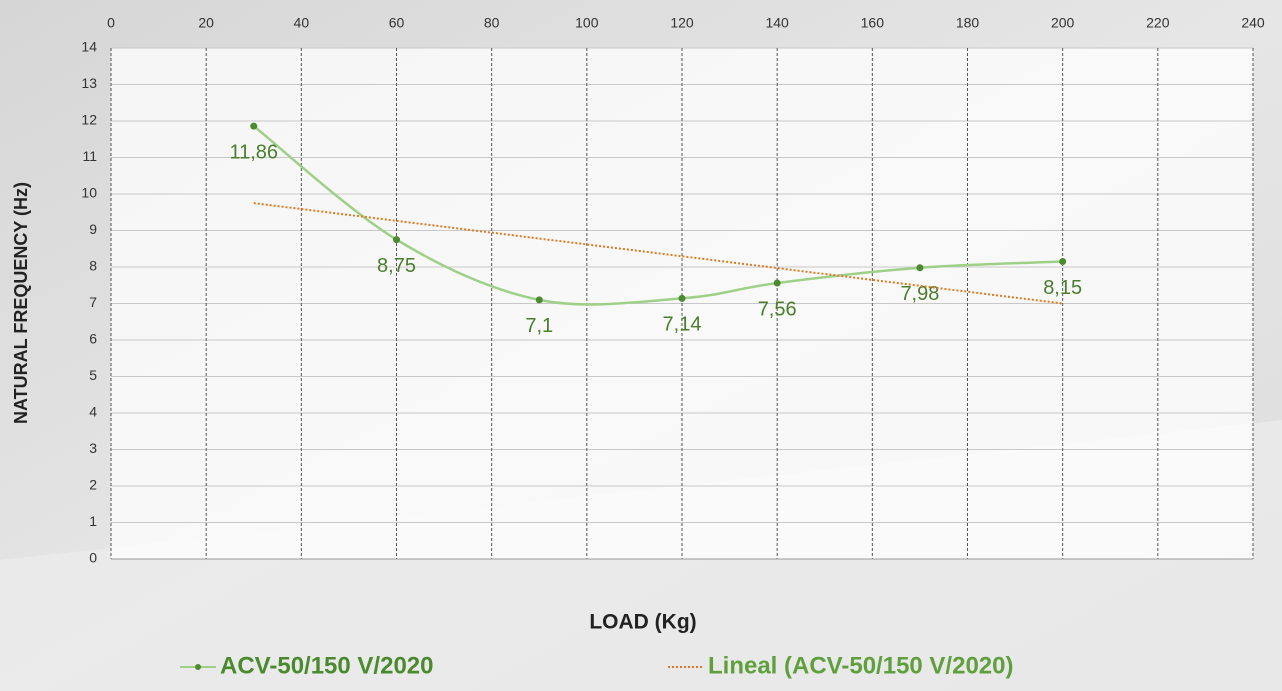 The height and width of the screenshot is (691, 1282). I want to click on x-tick-label: 0, so click(111, 23).